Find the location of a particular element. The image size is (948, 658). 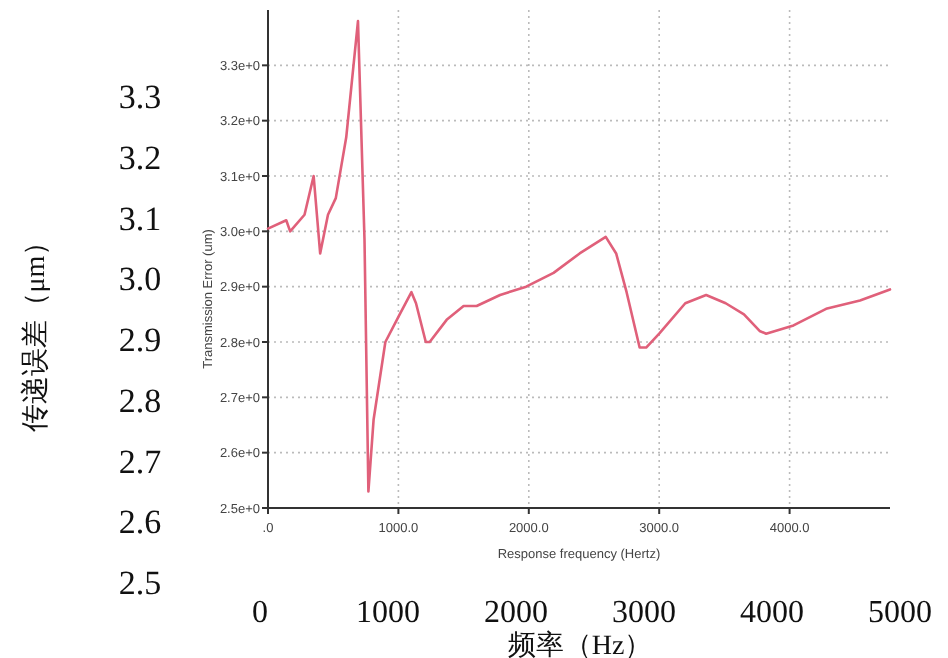

y2-tick-label: 3.2 is located at coordinates (140, 157).